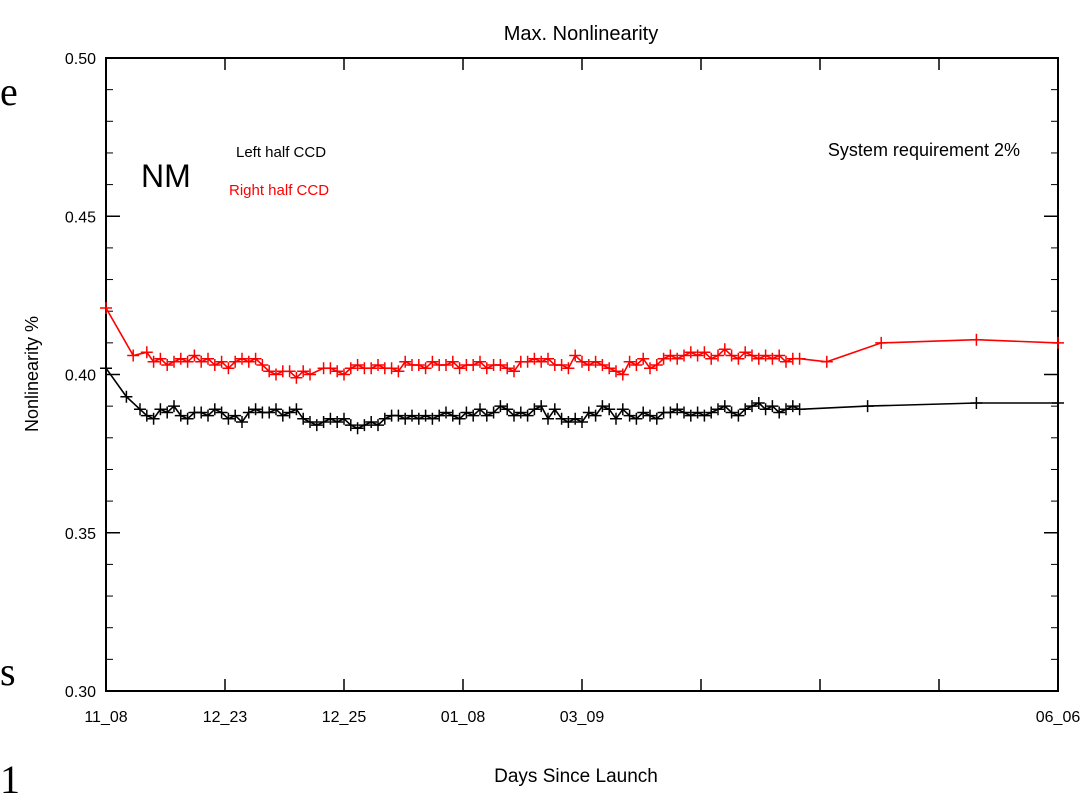  What do you see at coordinates (576, 776) in the screenshot?
I see `x-axis-label: Days Since Launch` at bounding box center [576, 776].